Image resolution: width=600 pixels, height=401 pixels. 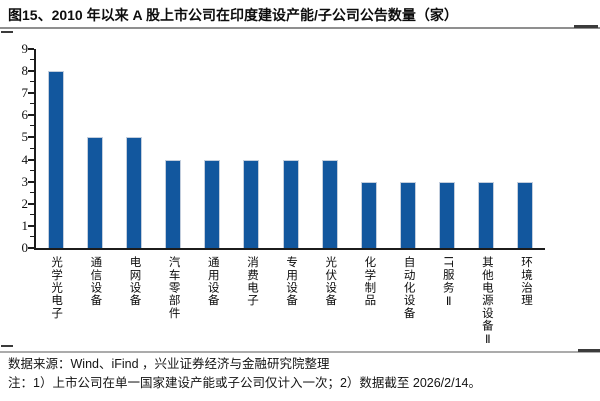 What do you see at coordinates (369, 281) in the screenshot?
I see `x-axis-category-label: 化学制品` at bounding box center [369, 281].